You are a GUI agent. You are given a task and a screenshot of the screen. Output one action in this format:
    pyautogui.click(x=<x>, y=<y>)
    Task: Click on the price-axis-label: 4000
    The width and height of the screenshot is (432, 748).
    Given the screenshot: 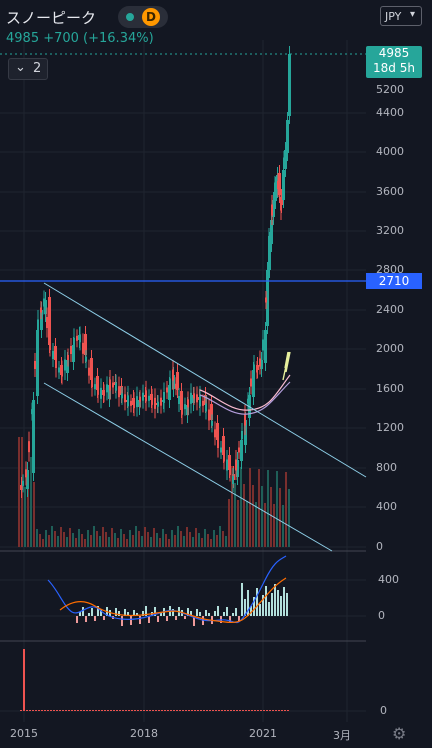 What is the action you would take?
    pyautogui.click(x=390, y=151)
    